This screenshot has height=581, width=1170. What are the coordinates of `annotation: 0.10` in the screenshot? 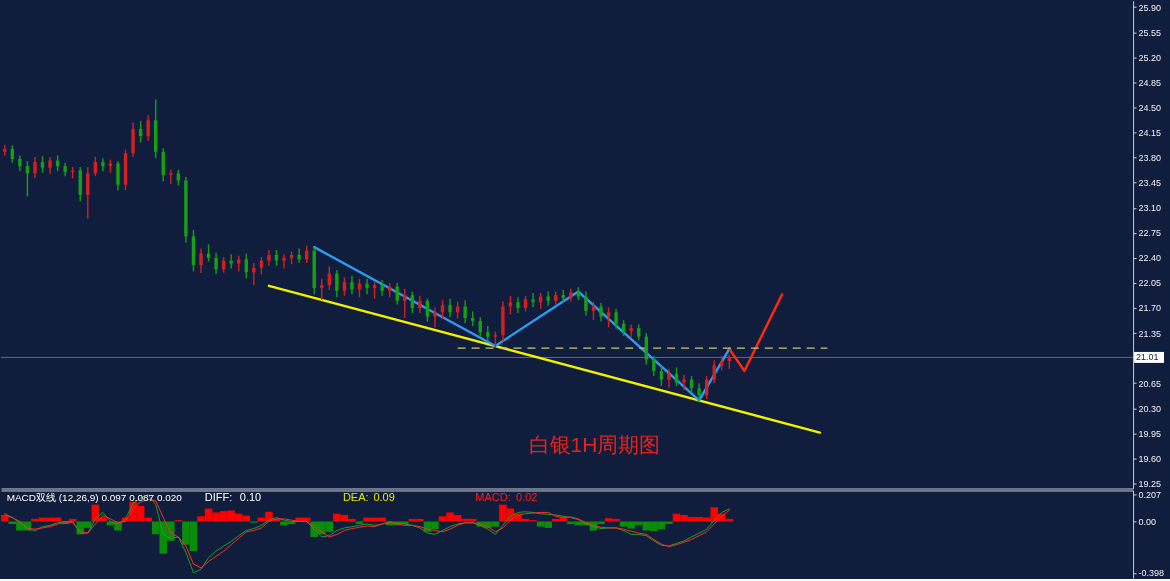 It's located at (250, 497).